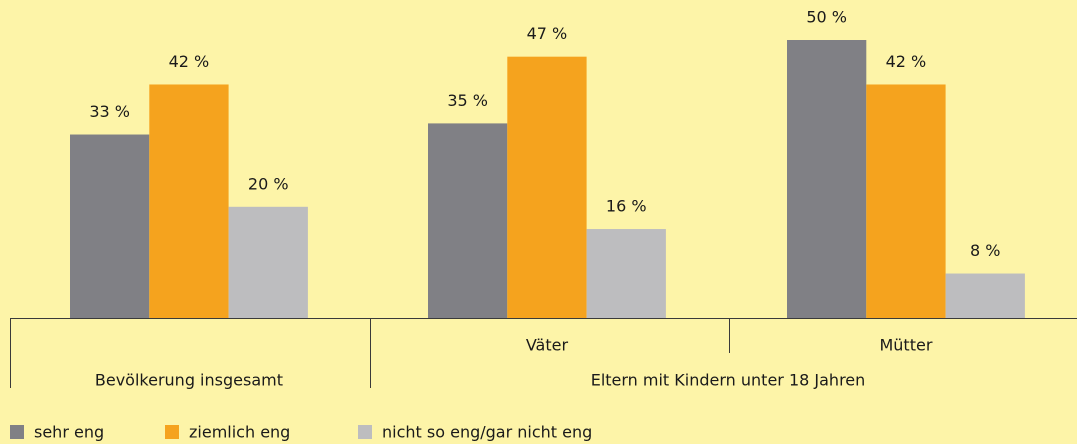 The width and height of the screenshot is (1077, 444). Describe the element at coordinates (826, 17) in the screenshot. I see `value-label: 50 %` at that location.